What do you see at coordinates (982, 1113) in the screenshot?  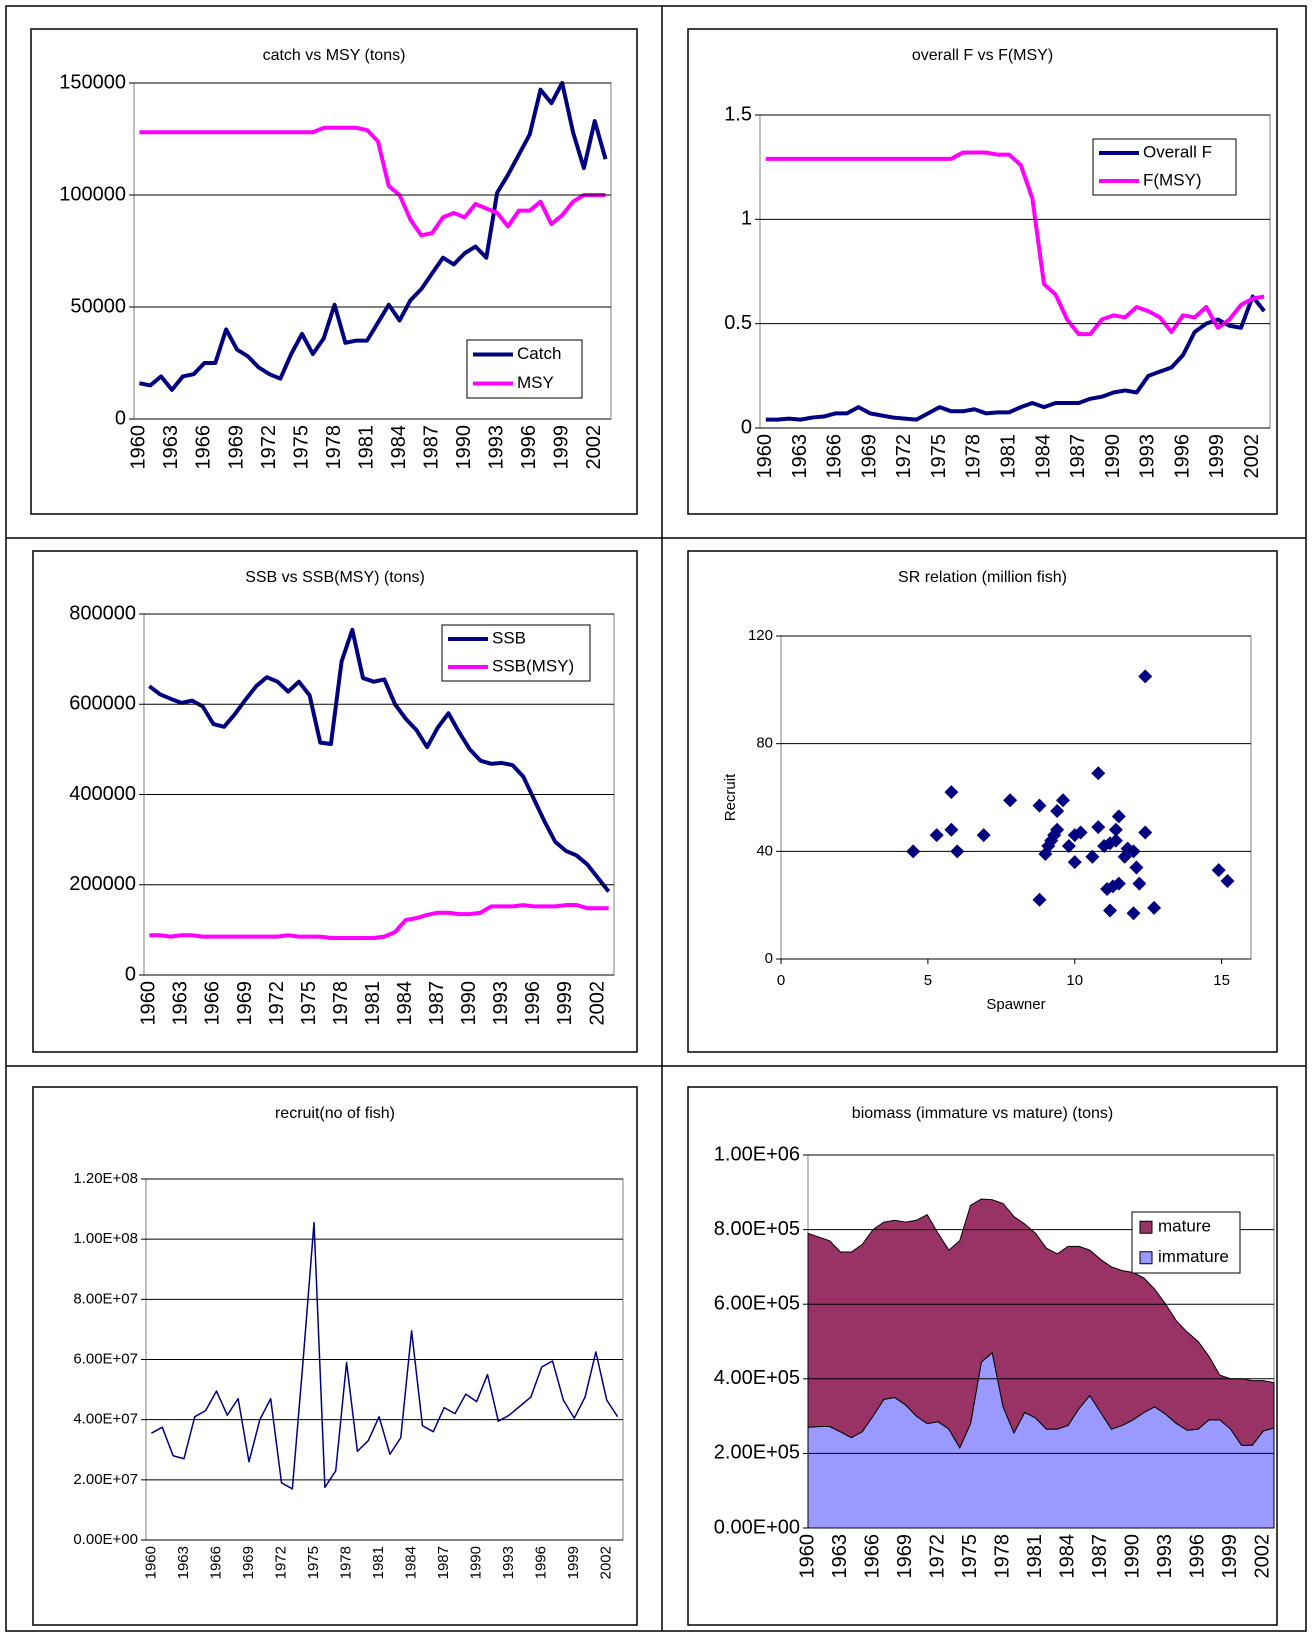 I see `chart-title: biomass (immature vs mature) (tons)` at bounding box center [982, 1113].